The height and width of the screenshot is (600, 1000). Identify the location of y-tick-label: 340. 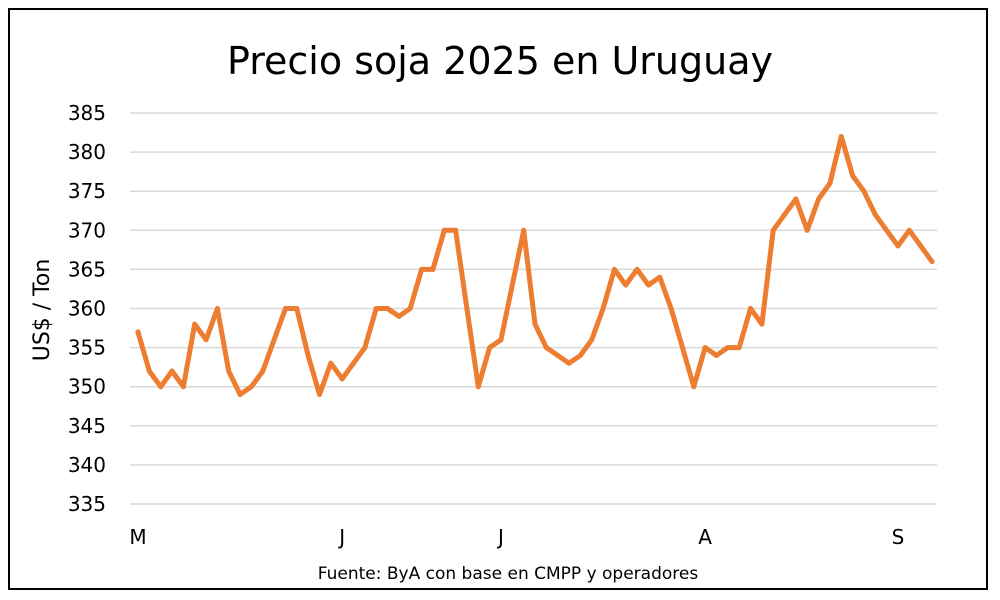
(87, 465).